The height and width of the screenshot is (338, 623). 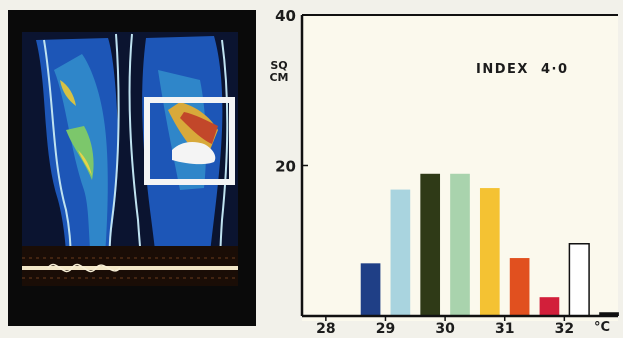 I want to click on y-axis-label-line2: CM, so click(x=278, y=77).